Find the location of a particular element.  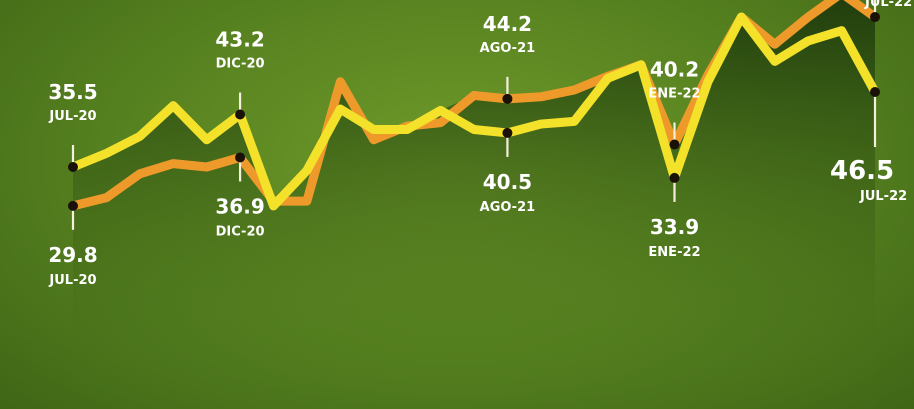

value-label: 44.2 is located at coordinates (507, 24).